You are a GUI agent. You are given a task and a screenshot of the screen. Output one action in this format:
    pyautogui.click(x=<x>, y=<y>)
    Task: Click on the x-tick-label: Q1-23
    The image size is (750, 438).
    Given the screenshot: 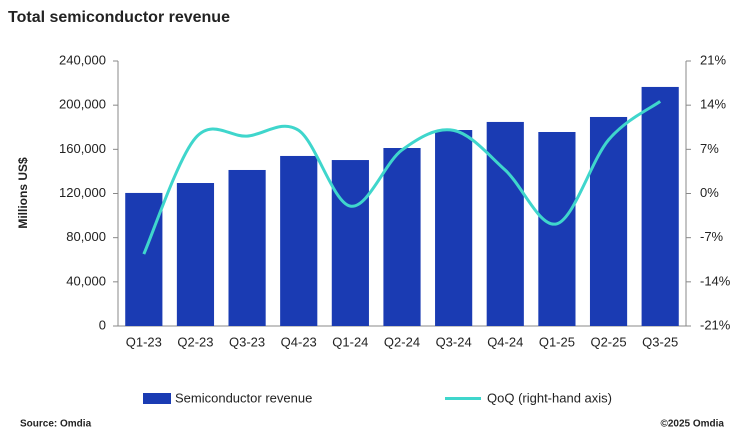 What is the action you would take?
    pyautogui.click(x=144, y=341)
    